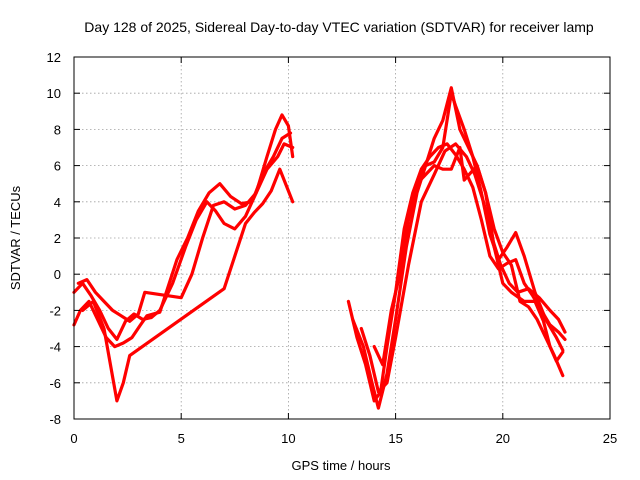 The image size is (640, 480). What do you see at coordinates (54, 93) in the screenshot?
I see `y-tick-label: 10` at bounding box center [54, 93].